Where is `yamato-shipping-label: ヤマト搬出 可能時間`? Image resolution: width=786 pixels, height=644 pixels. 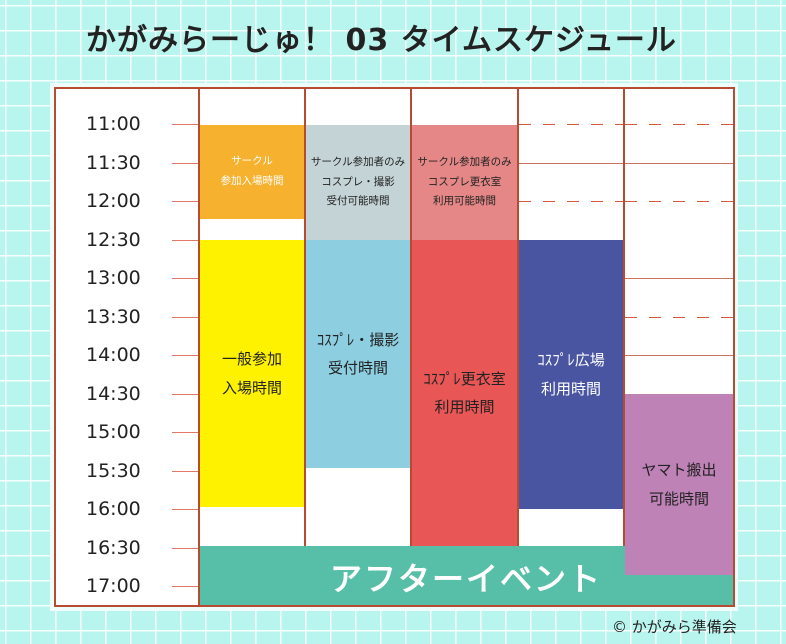
yamato-shipping-label: ヤマト搬出 可能時間 is located at coordinates (679, 484).